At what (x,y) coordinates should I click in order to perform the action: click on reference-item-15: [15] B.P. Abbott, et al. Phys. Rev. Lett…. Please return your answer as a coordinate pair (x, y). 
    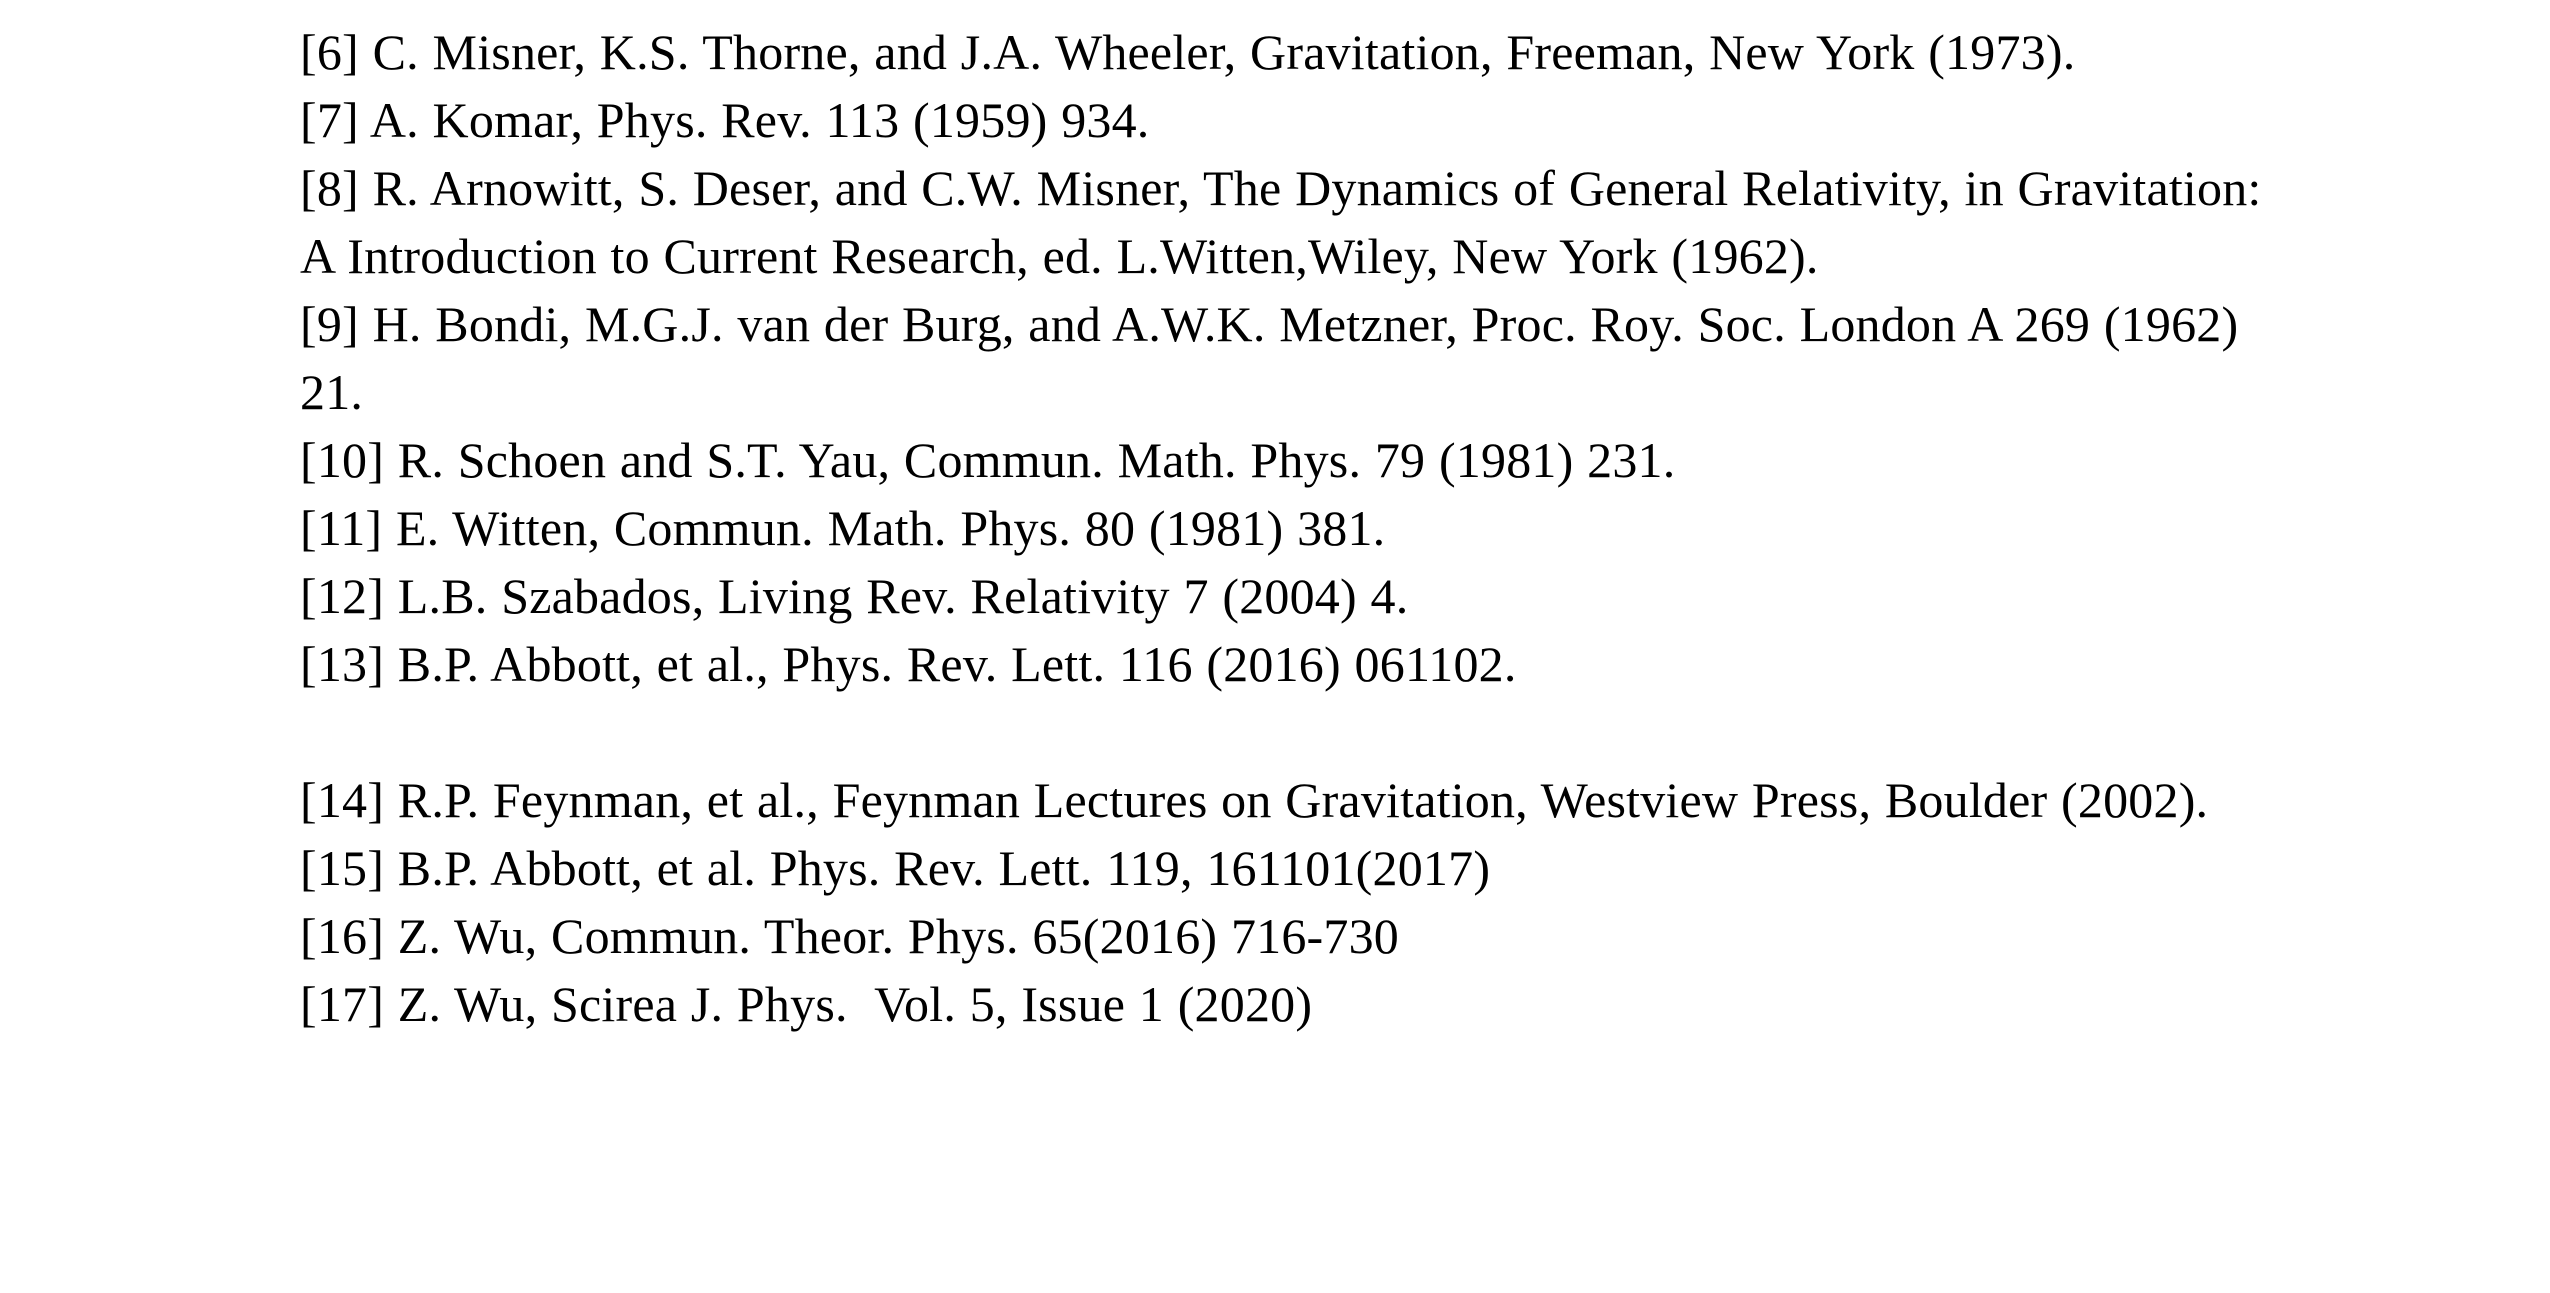
    Looking at the image, I should click on (895, 868).